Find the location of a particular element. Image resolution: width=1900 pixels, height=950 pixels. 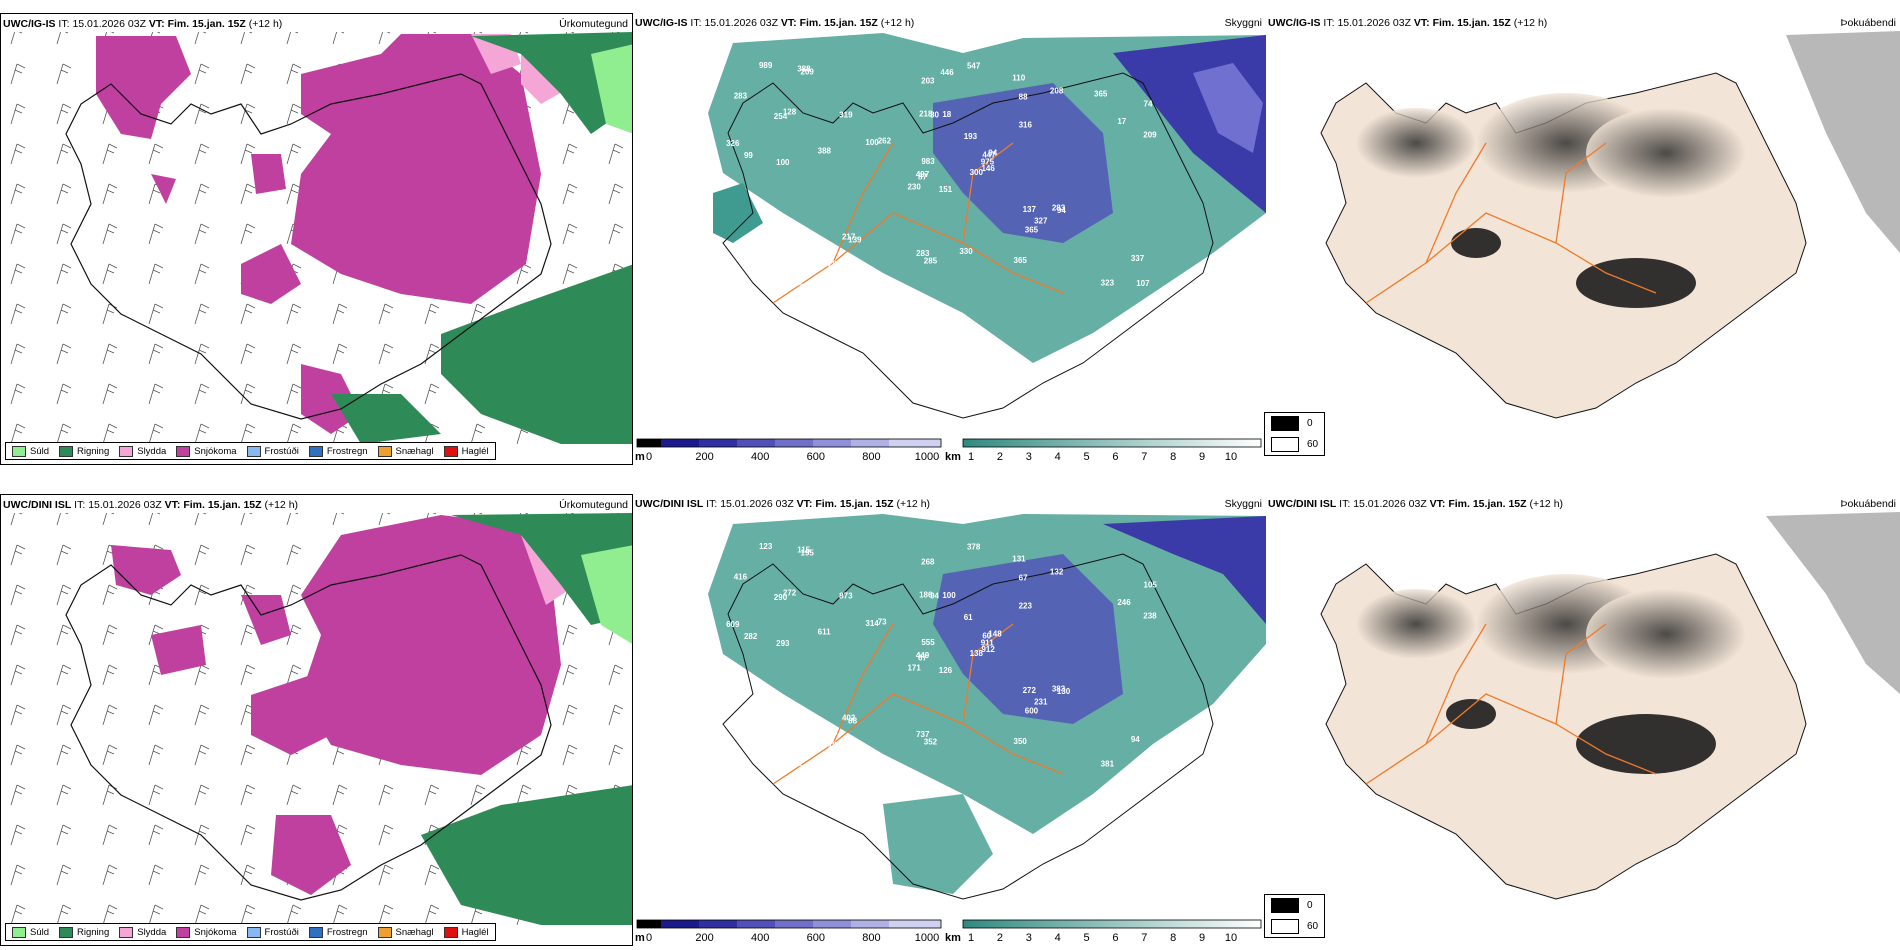

colorbar-tick: 1 is located at coordinates (971, 457).